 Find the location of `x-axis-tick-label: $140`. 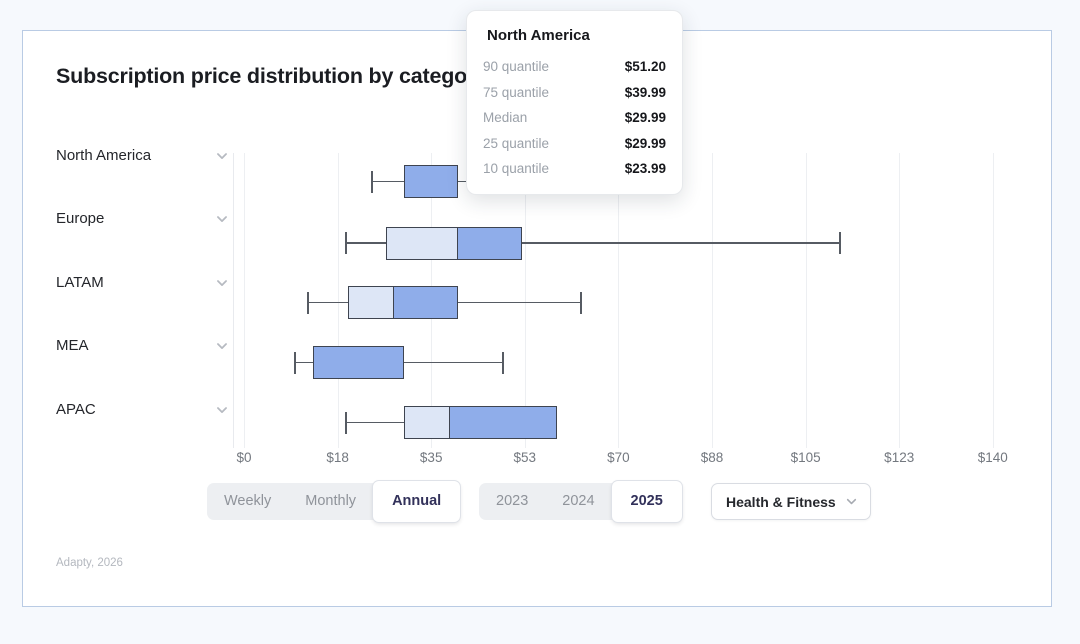

x-axis-tick-label: $140 is located at coordinates (992, 457).